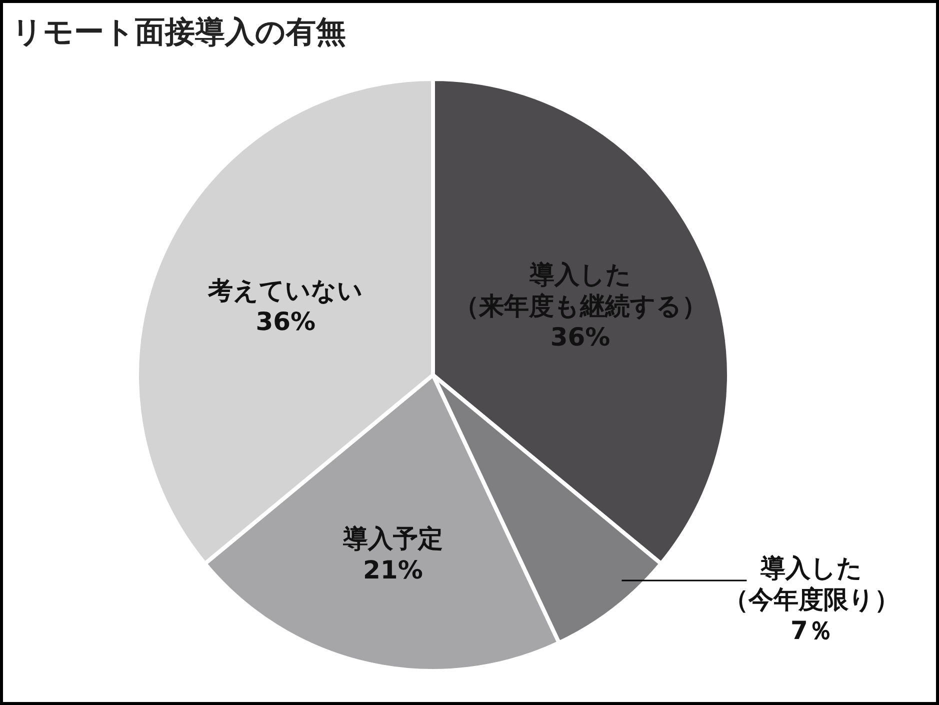 This screenshot has width=939, height=705. What do you see at coordinates (393, 569) in the screenshot?
I see `data-label: 21%` at bounding box center [393, 569].